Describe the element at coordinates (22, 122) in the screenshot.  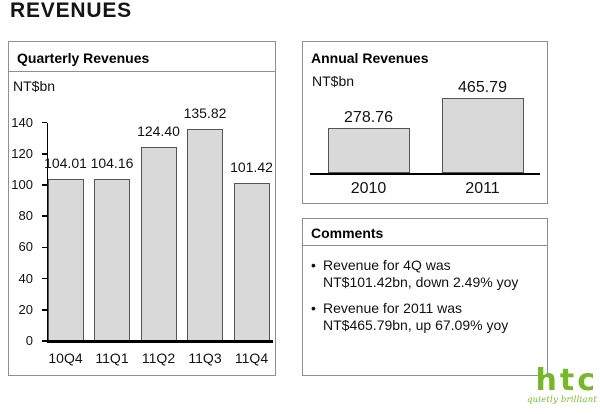
I see `y-tick-label: 140` at that location.